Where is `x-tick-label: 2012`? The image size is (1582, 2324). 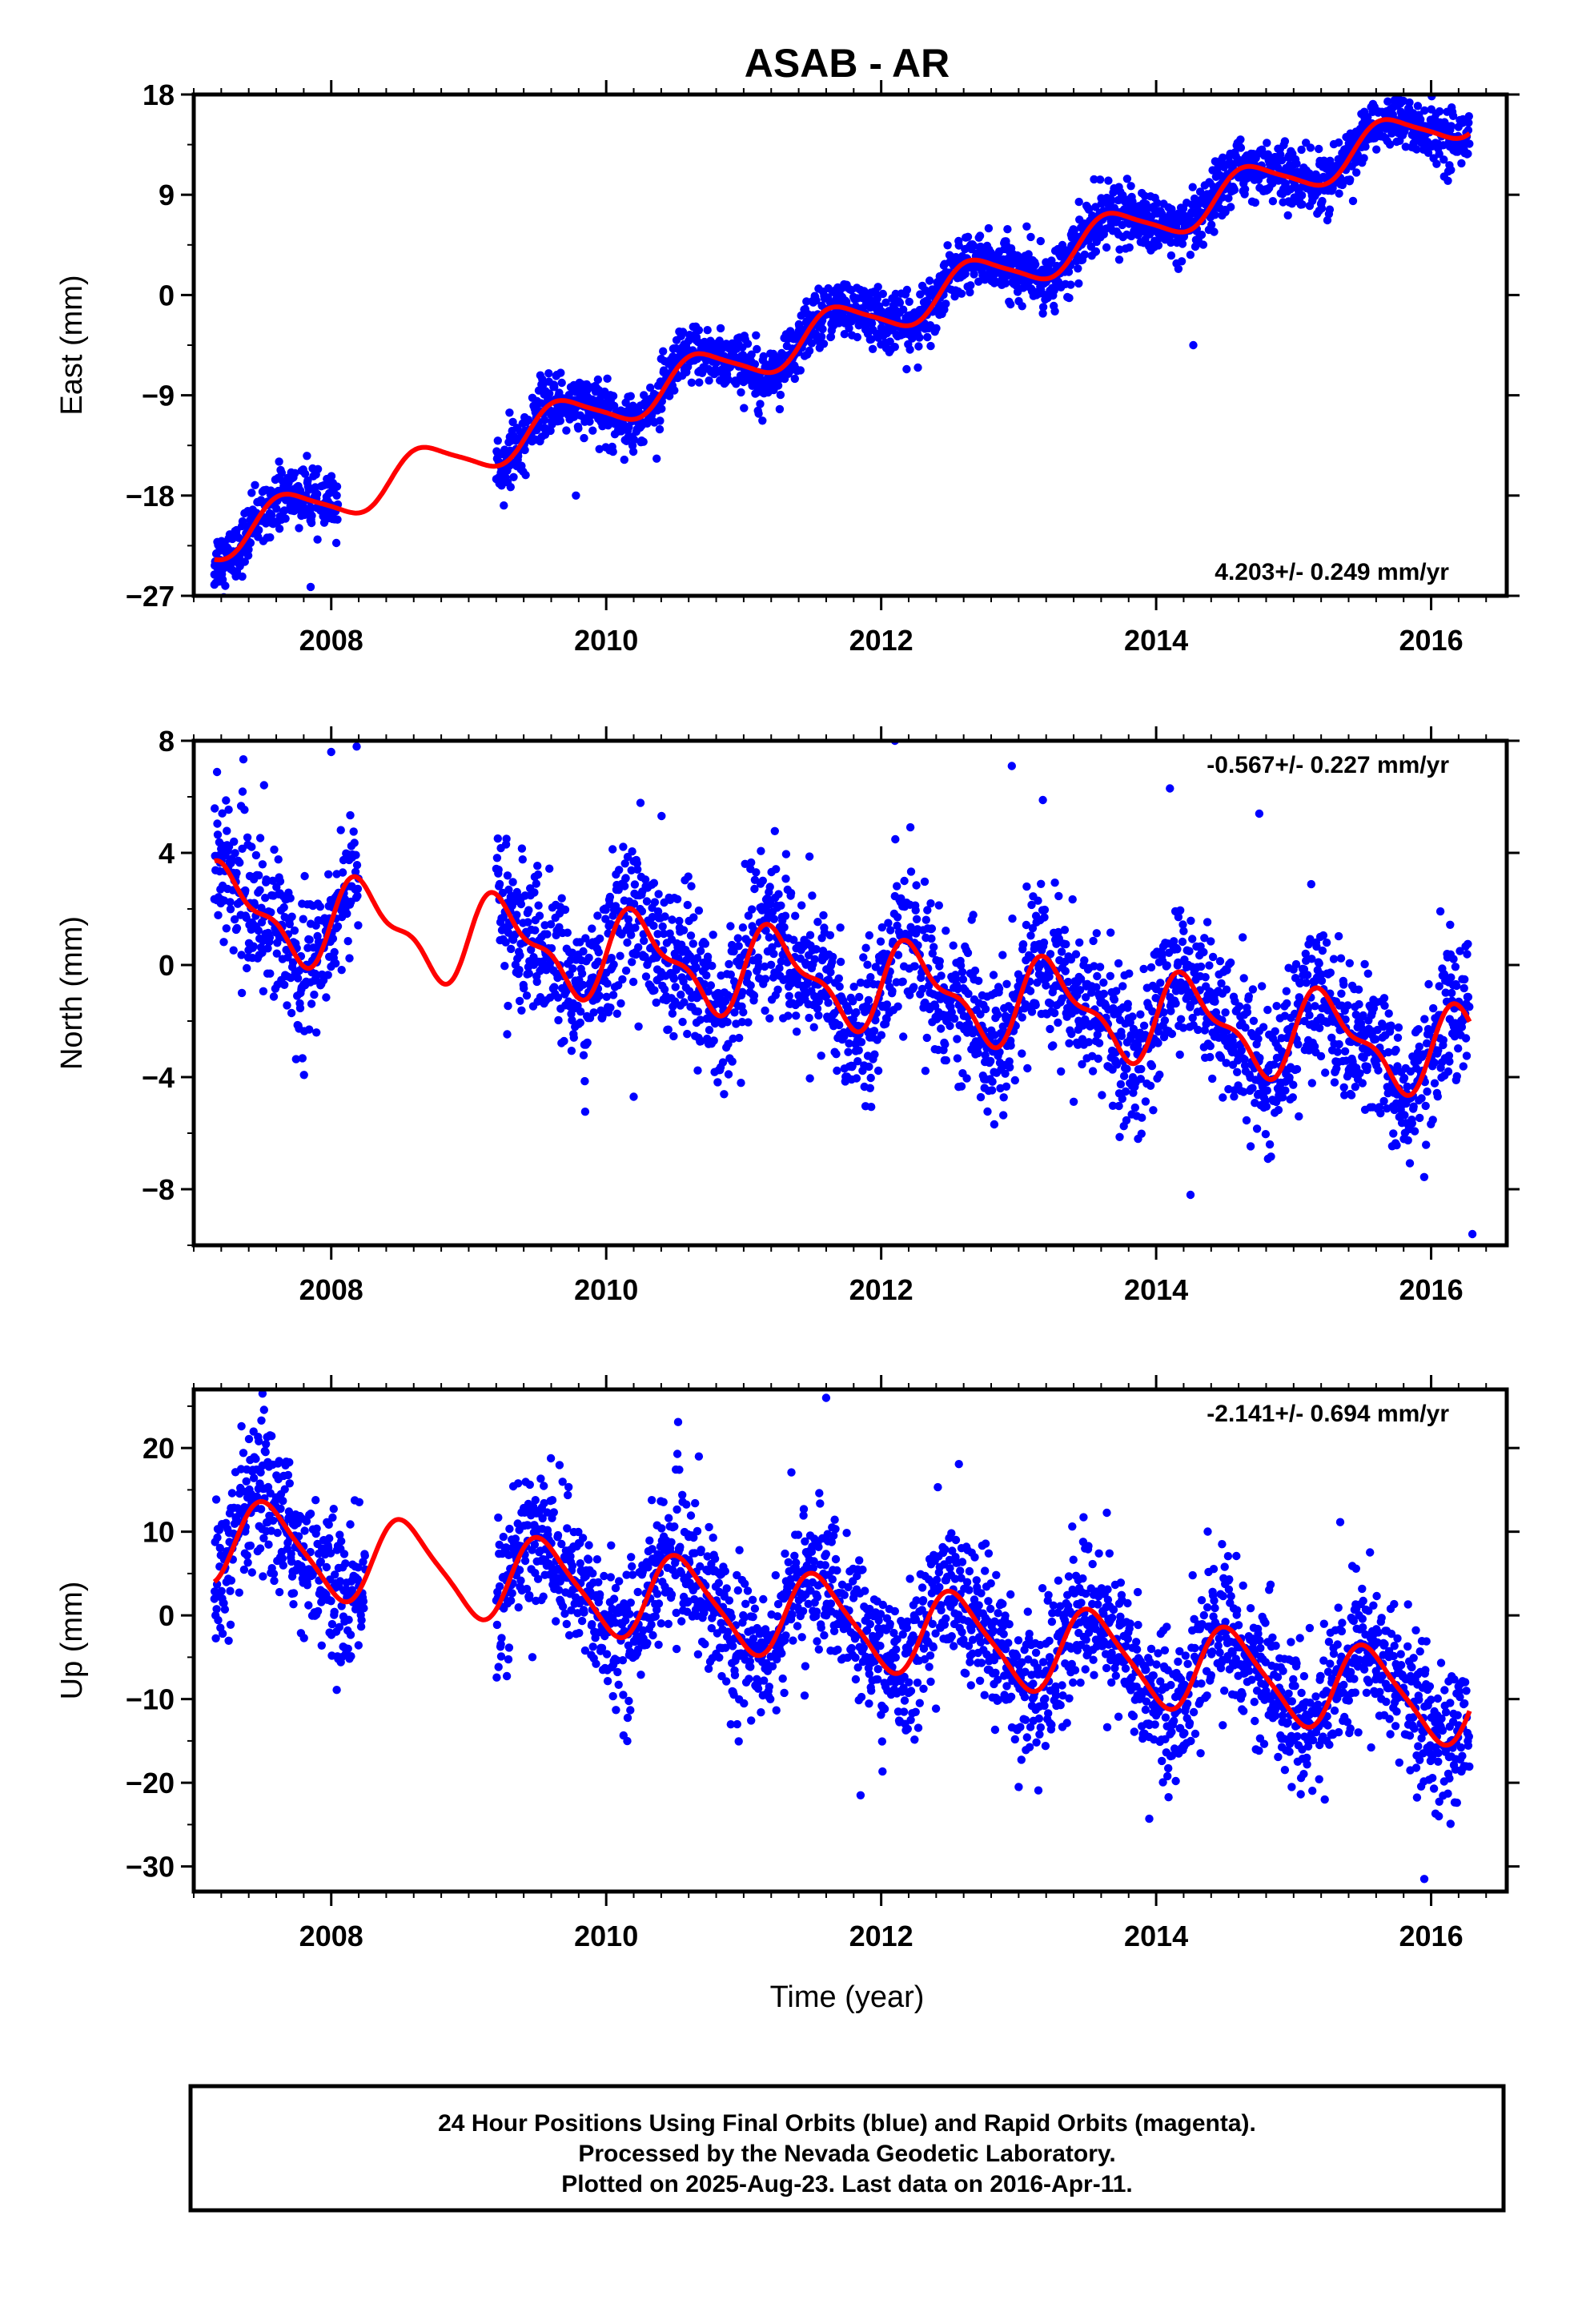 x-tick-label: 2012 is located at coordinates (881, 640).